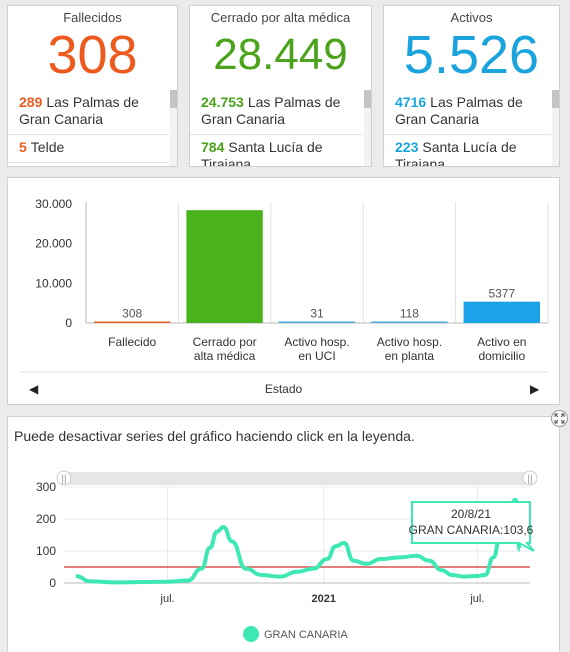  Describe the element at coordinates (53, 204) in the screenshot. I see `y-tick-label: 30.000` at that location.